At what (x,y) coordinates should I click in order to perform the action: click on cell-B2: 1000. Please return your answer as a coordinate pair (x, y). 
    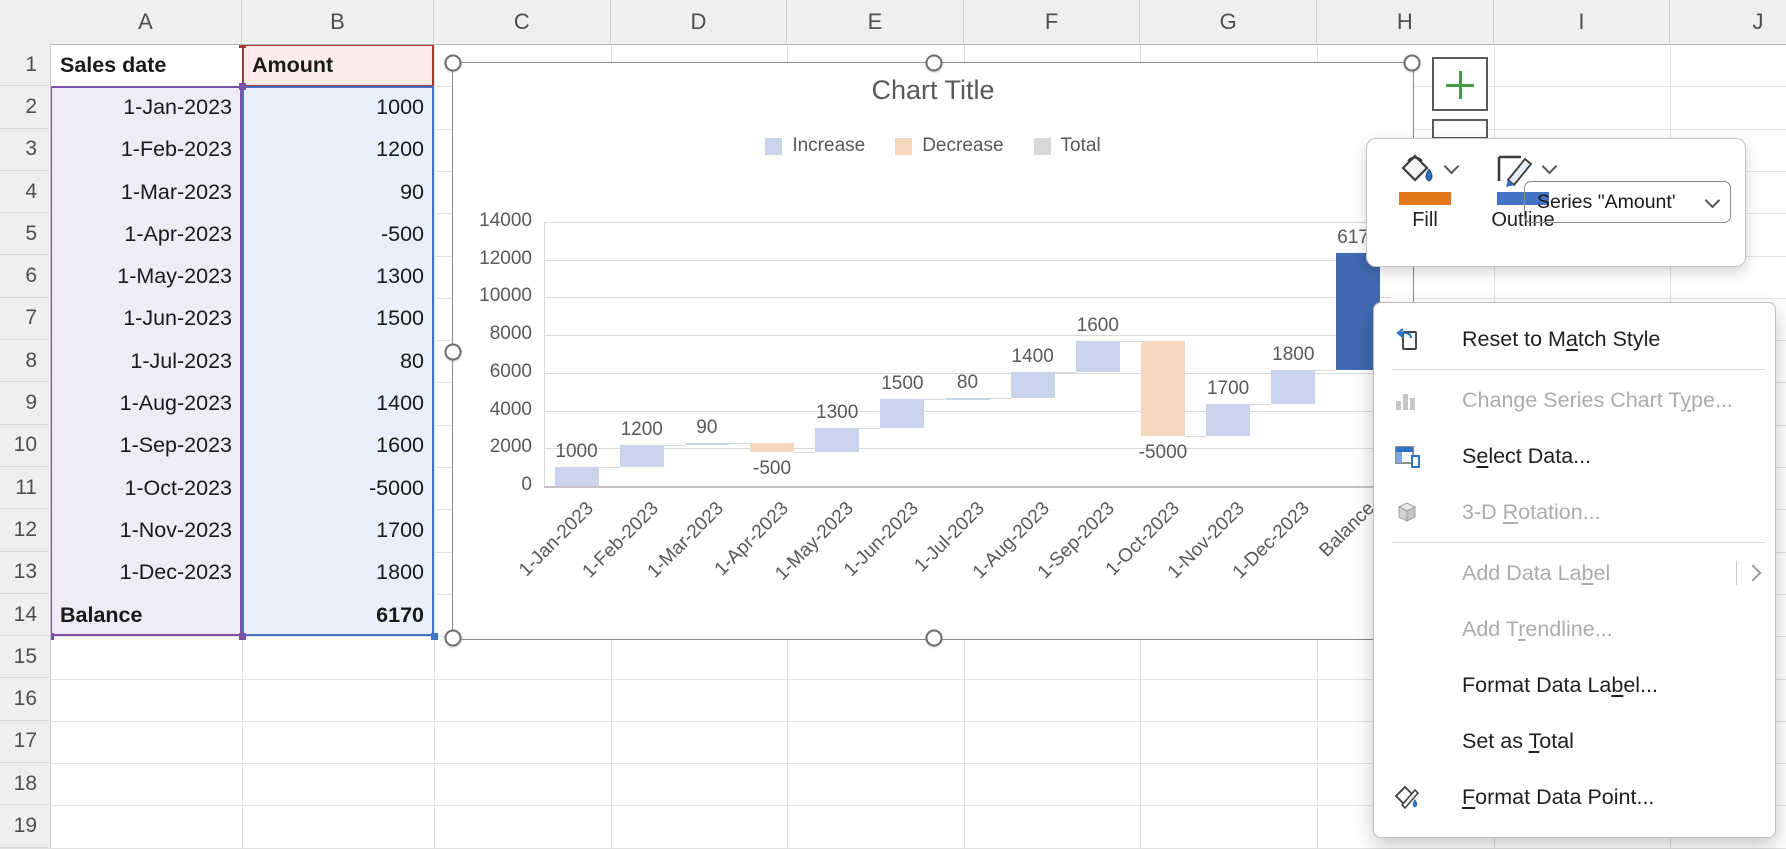
    Looking at the image, I should click on (400, 106).